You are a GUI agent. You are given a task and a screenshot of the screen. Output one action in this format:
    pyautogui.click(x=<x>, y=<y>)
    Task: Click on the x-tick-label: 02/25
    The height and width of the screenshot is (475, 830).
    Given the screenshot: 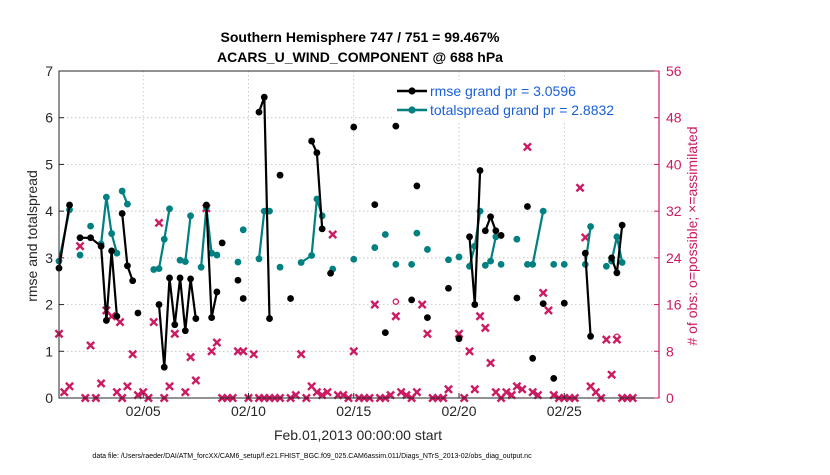 What is the action you would take?
    pyautogui.click(x=564, y=411)
    